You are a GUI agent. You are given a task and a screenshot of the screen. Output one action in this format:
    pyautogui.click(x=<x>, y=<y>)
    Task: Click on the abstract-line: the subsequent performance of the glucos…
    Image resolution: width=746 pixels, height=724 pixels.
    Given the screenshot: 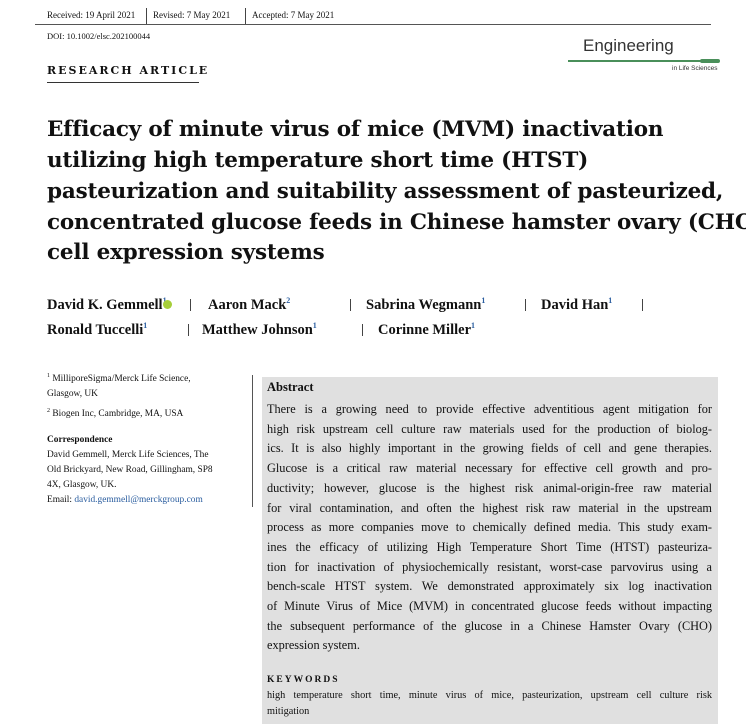 What is the action you would take?
    pyautogui.click(x=489, y=625)
    